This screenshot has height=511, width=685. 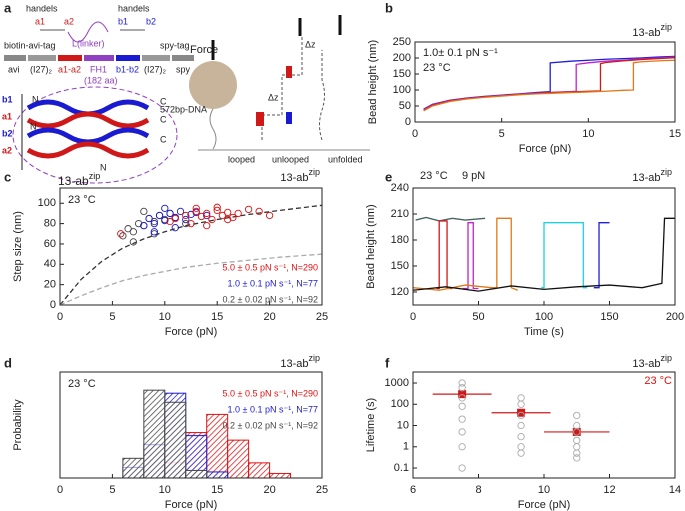 What do you see at coordinates (33, 126) in the screenshot?
I see `terminus: N` at bounding box center [33, 126].